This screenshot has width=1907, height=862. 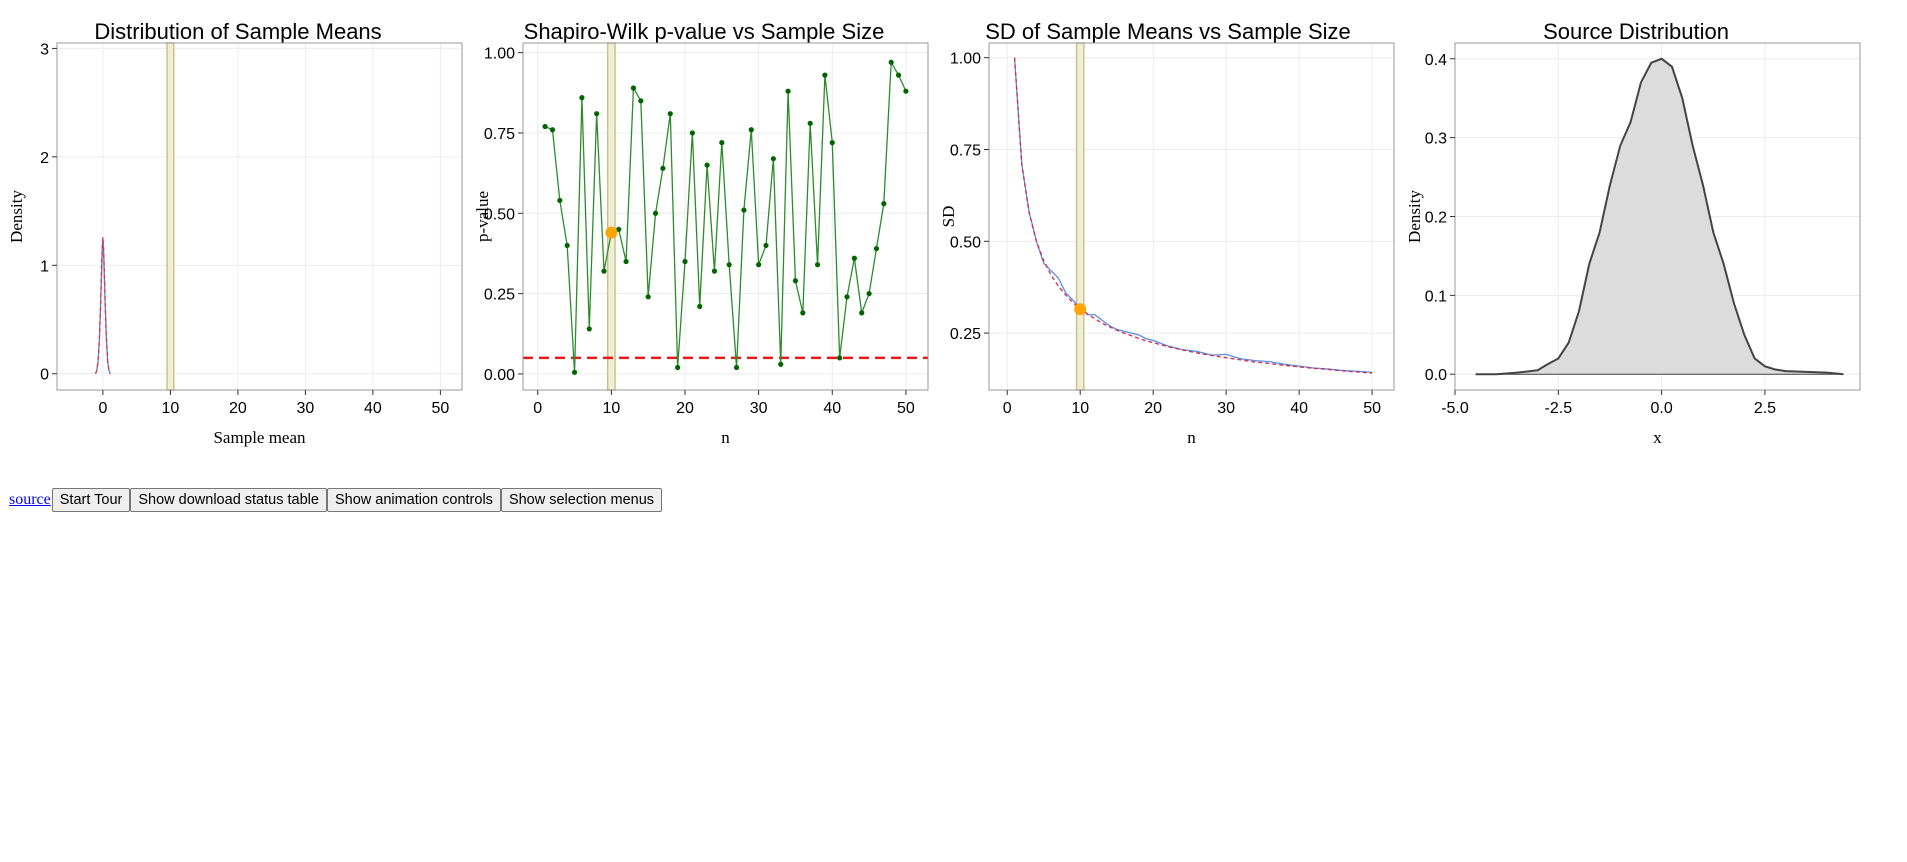 What do you see at coordinates (704, 31) in the screenshot?
I see `chart-title: Shapiro-Wilk p-value vs Sample Size` at bounding box center [704, 31].